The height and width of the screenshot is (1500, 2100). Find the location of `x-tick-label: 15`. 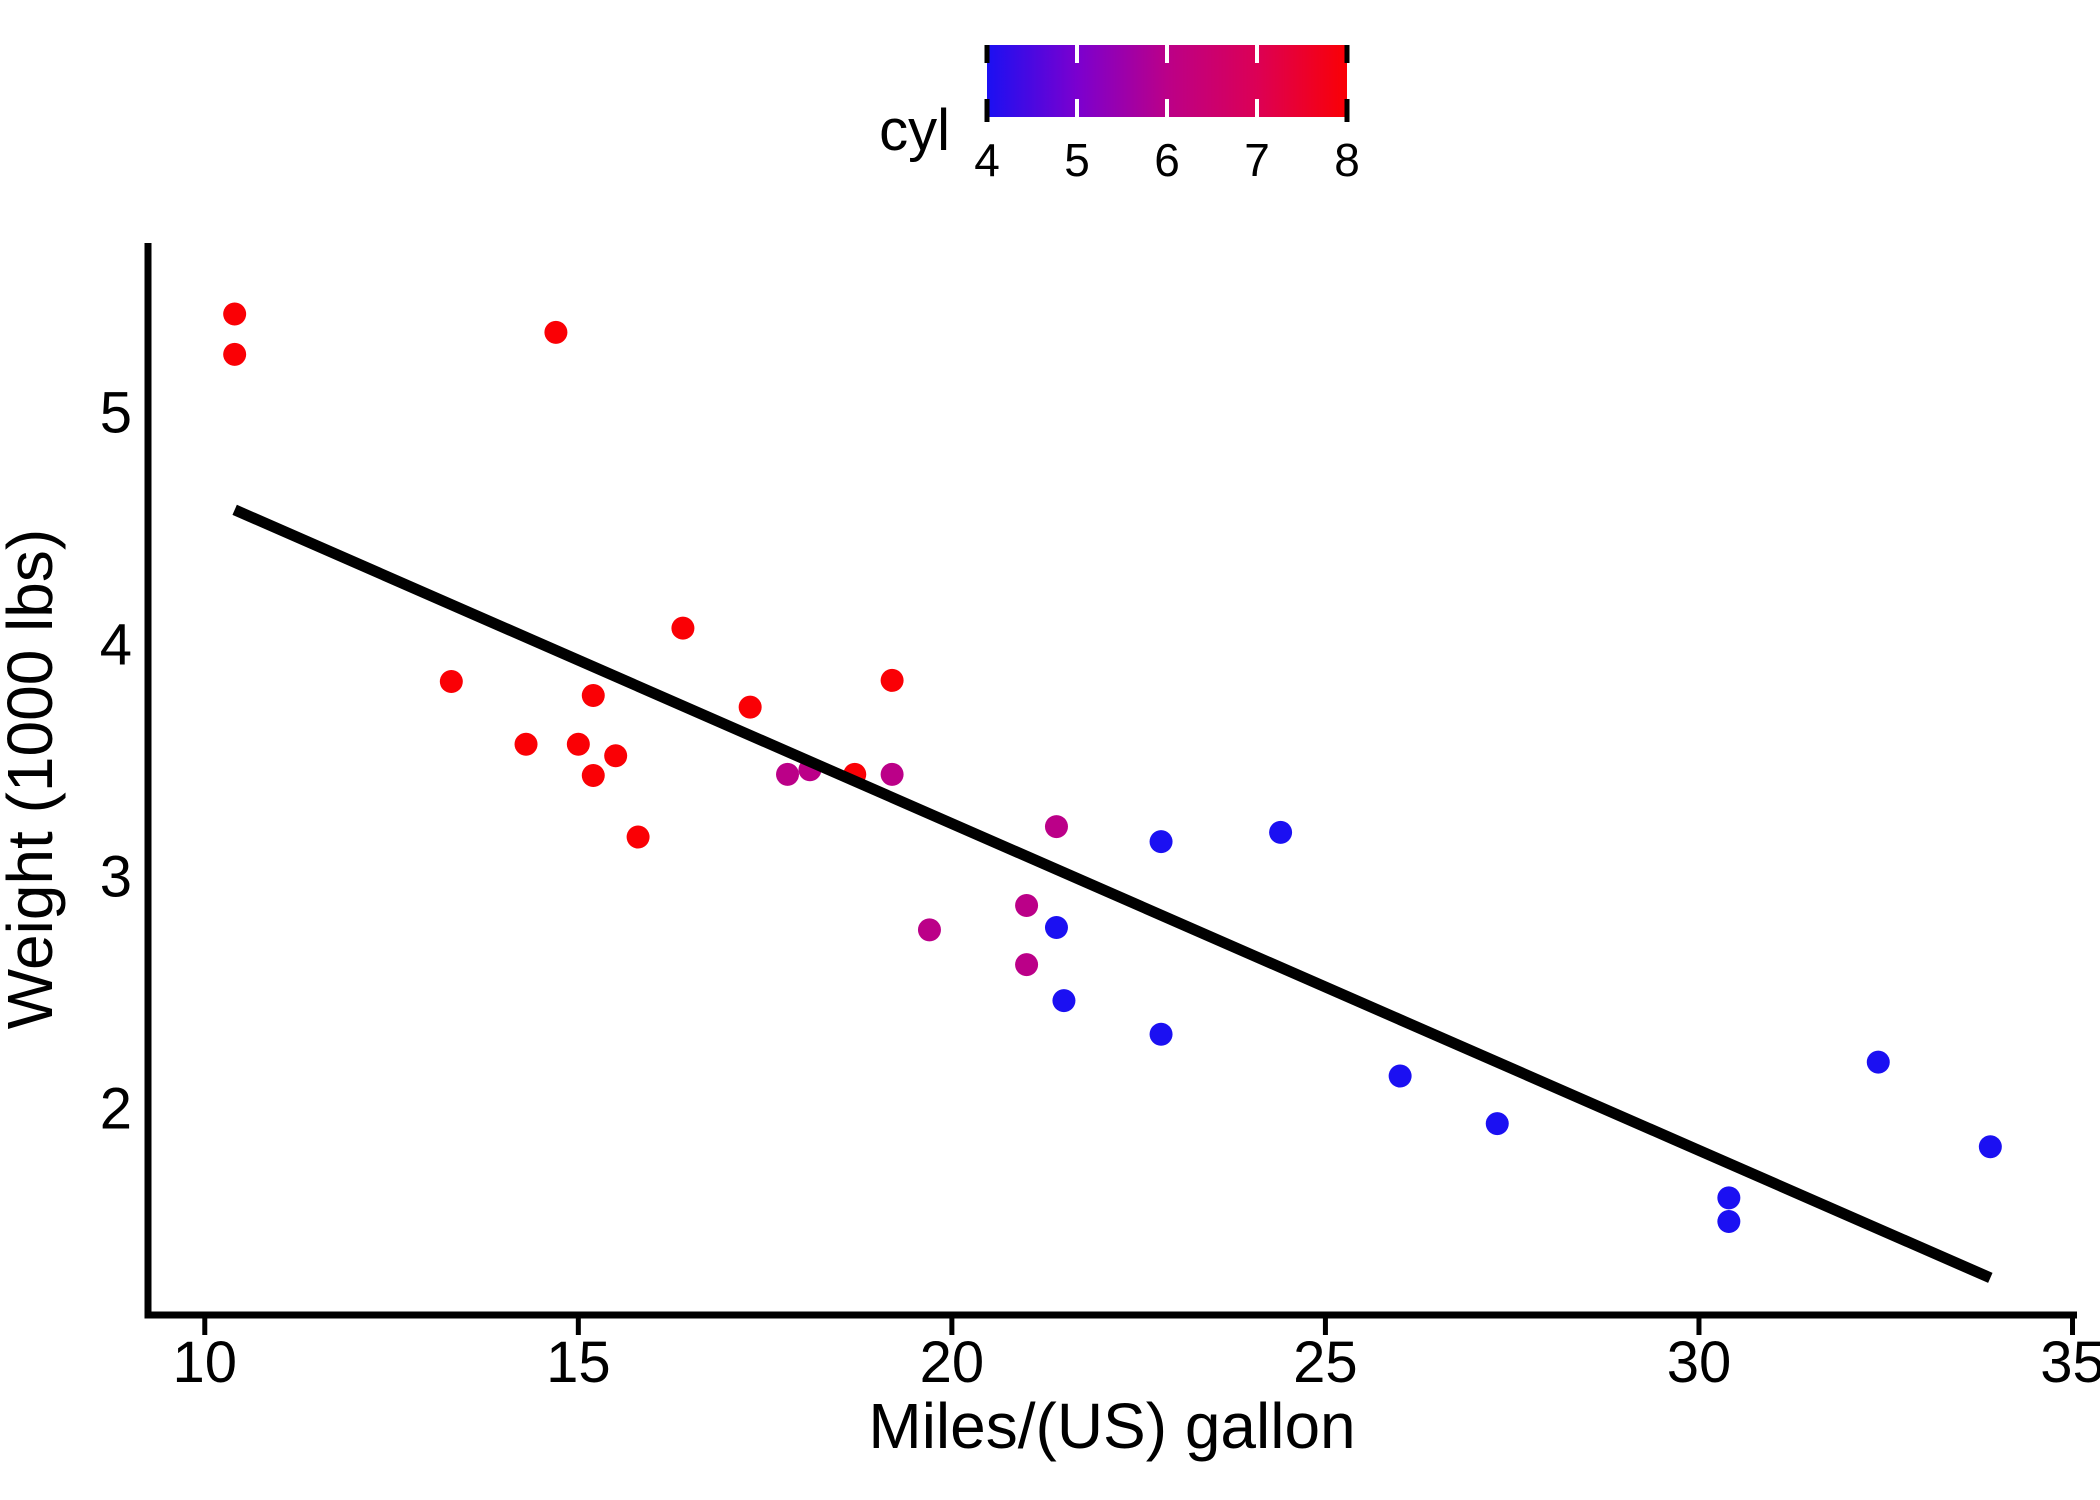

x-tick-label: 15 is located at coordinates (578, 1362).